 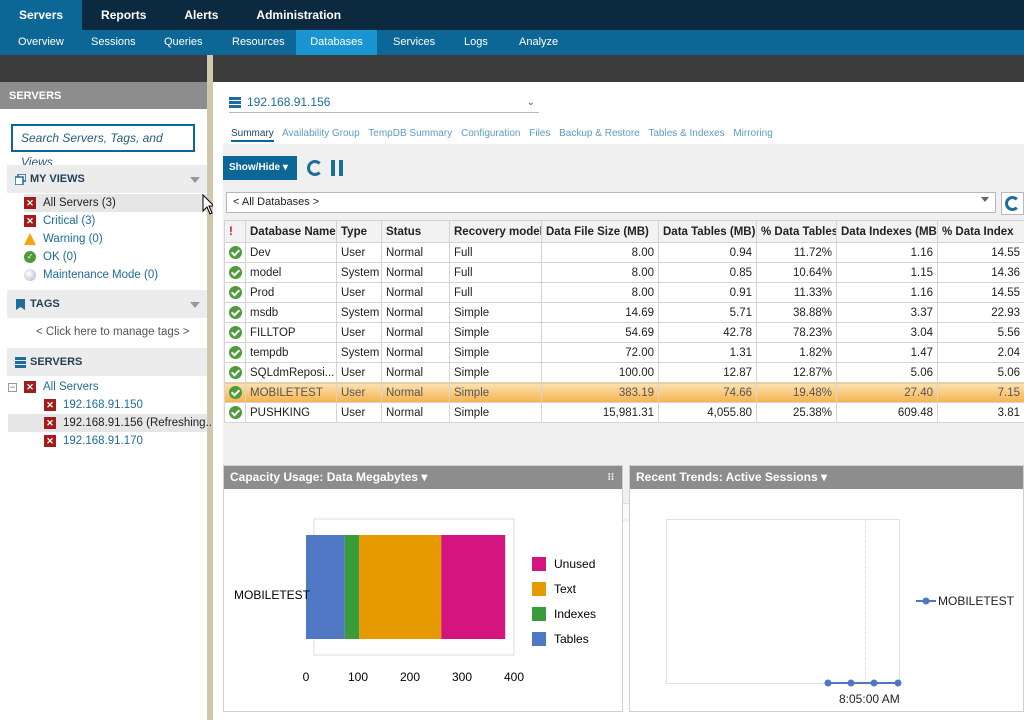 What do you see at coordinates (20, 304) in the screenshot?
I see `tag-icon` at bounding box center [20, 304].